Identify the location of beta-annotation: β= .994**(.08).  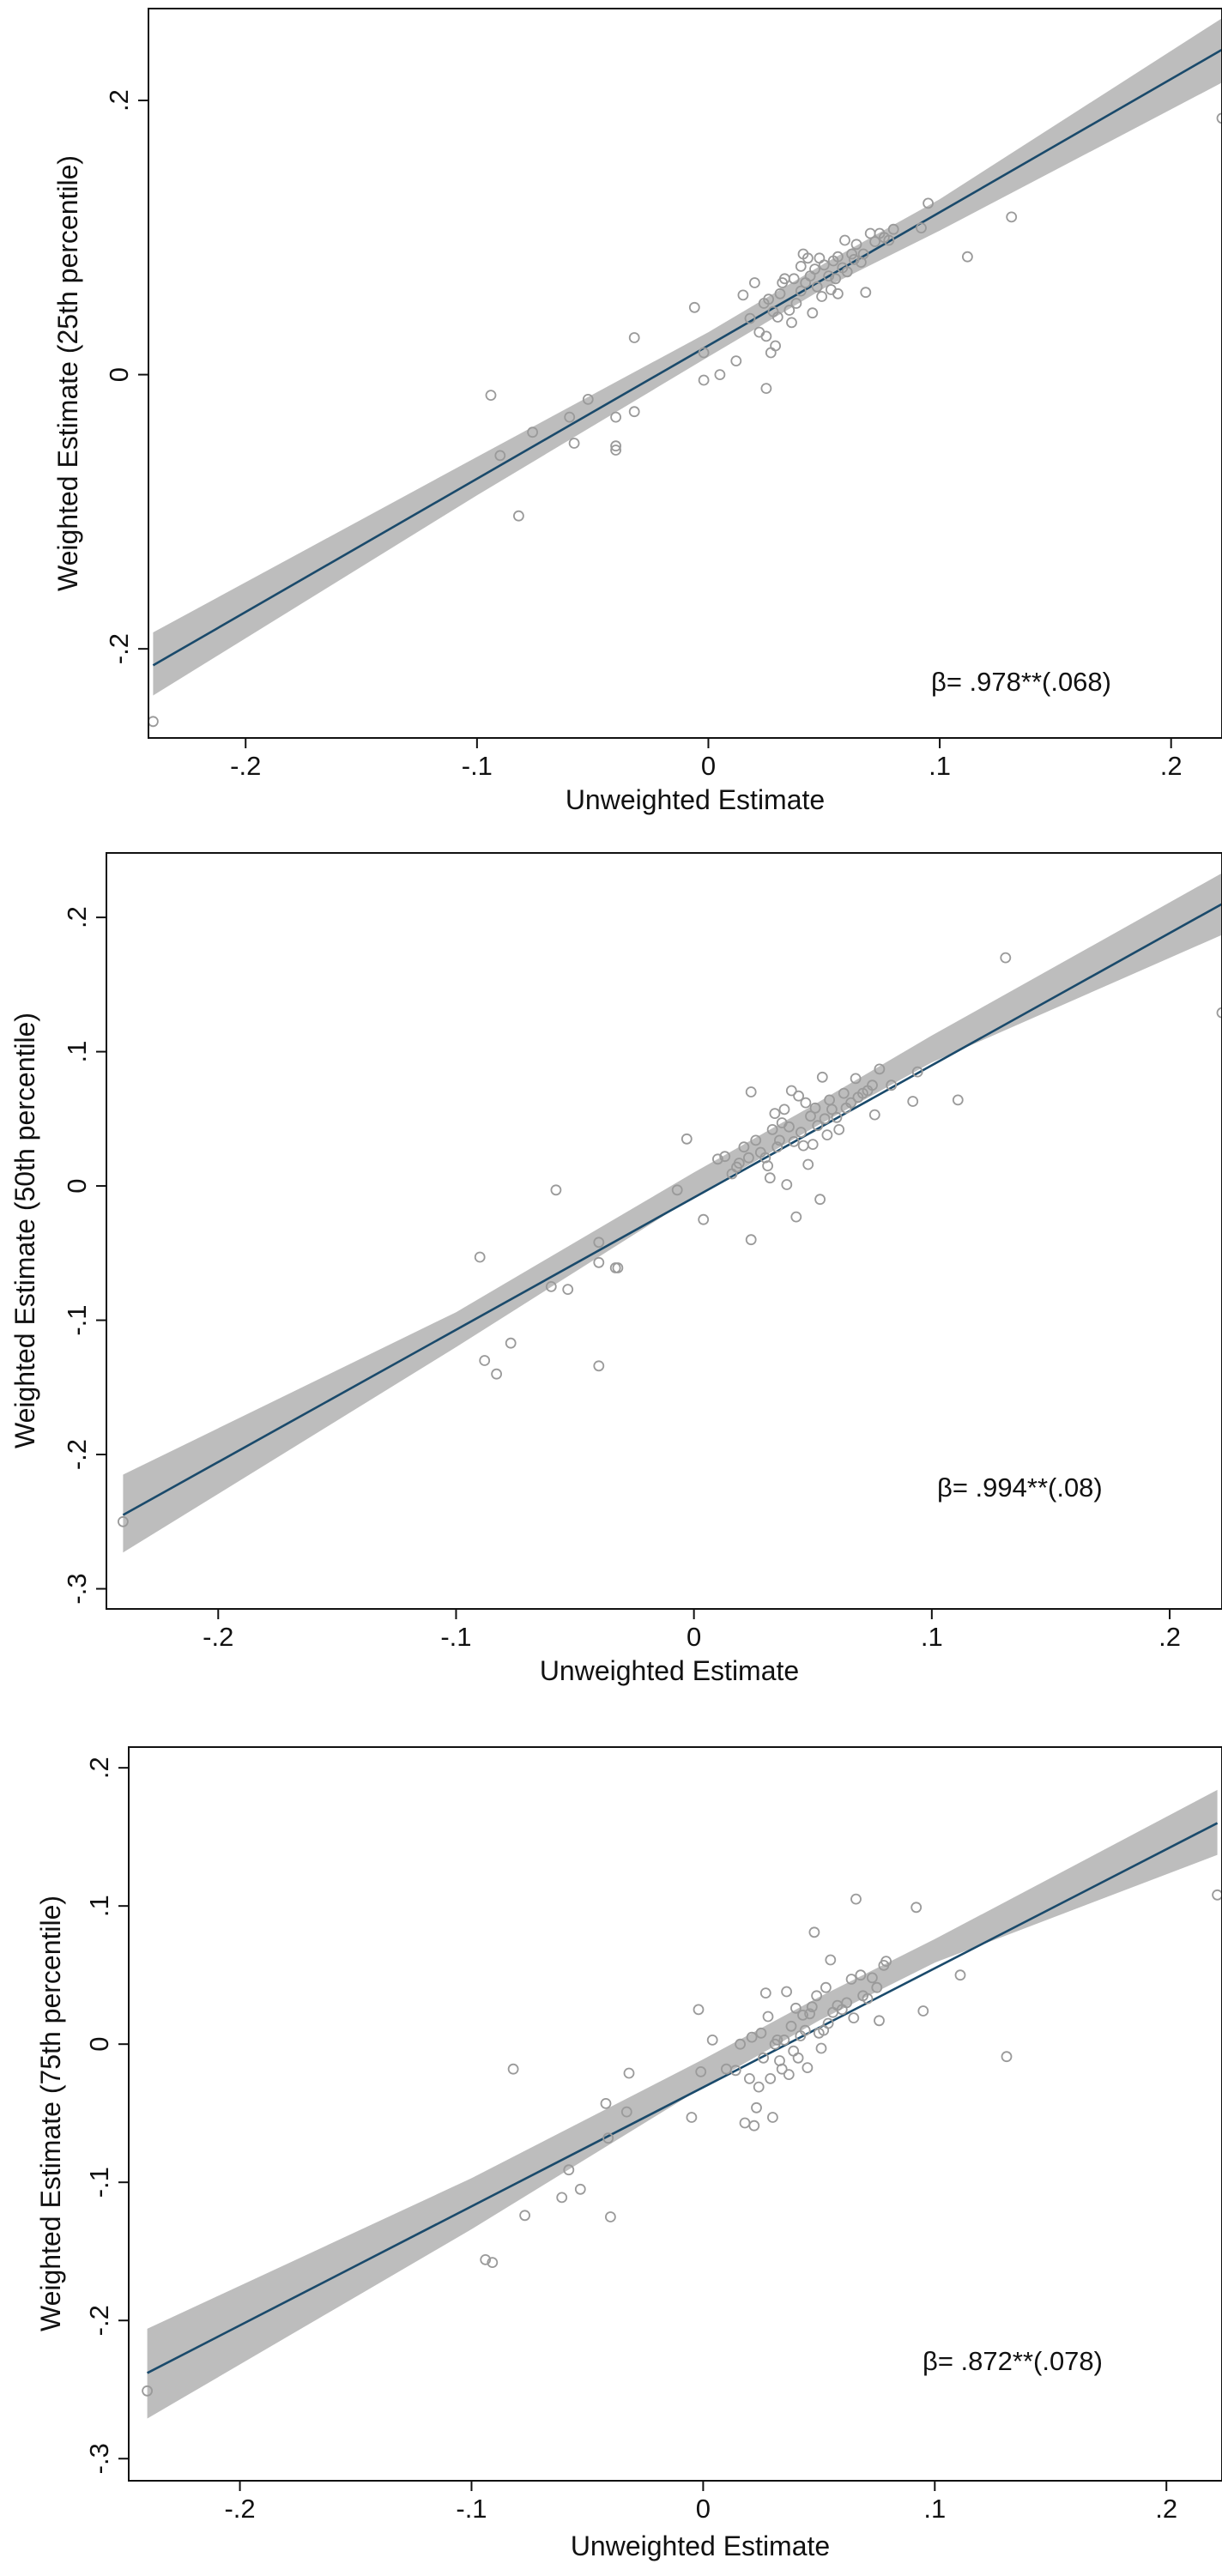
(1020, 1487).